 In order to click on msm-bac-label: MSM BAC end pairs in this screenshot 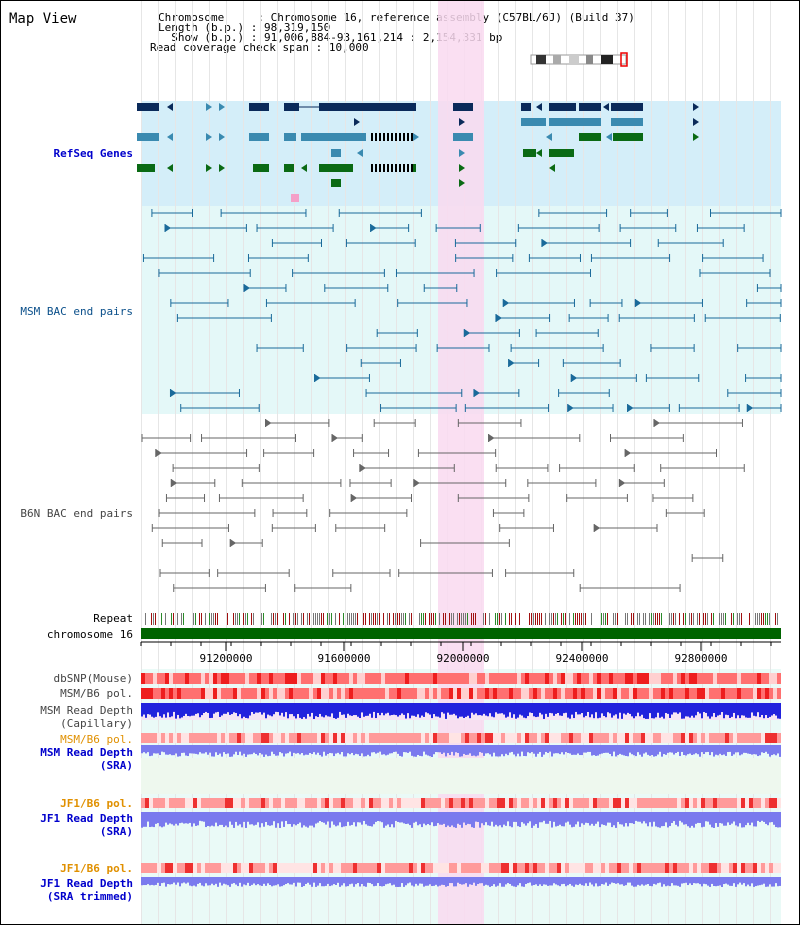, I will do `click(76, 311)`.